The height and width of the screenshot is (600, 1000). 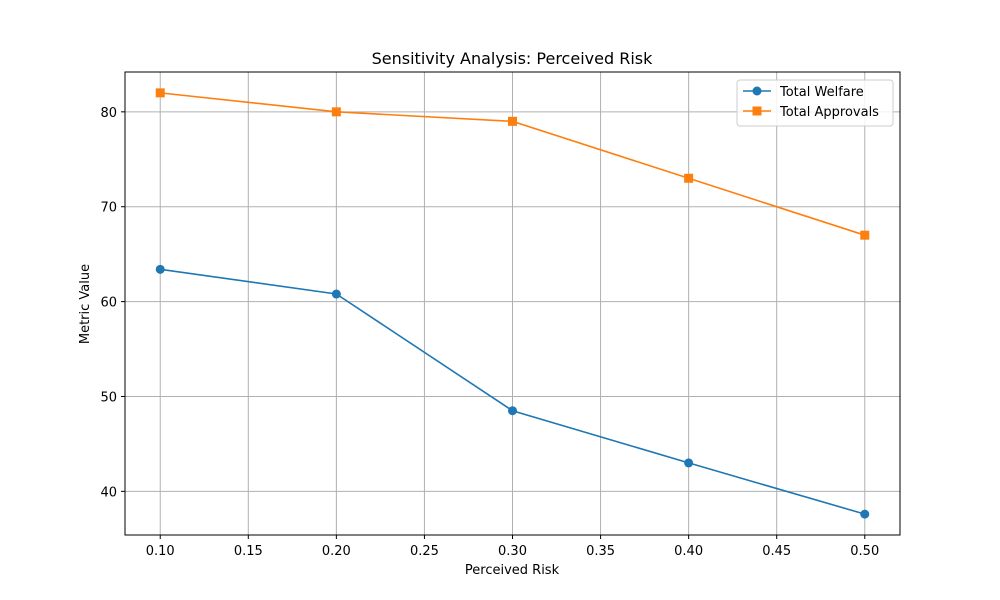 I want to click on y-tick-label: 70, so click(x=108, y=208).